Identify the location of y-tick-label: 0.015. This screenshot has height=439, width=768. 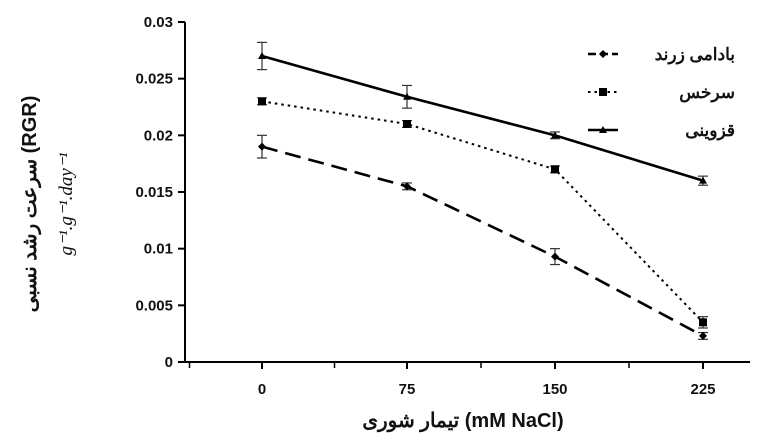
(154, 192).